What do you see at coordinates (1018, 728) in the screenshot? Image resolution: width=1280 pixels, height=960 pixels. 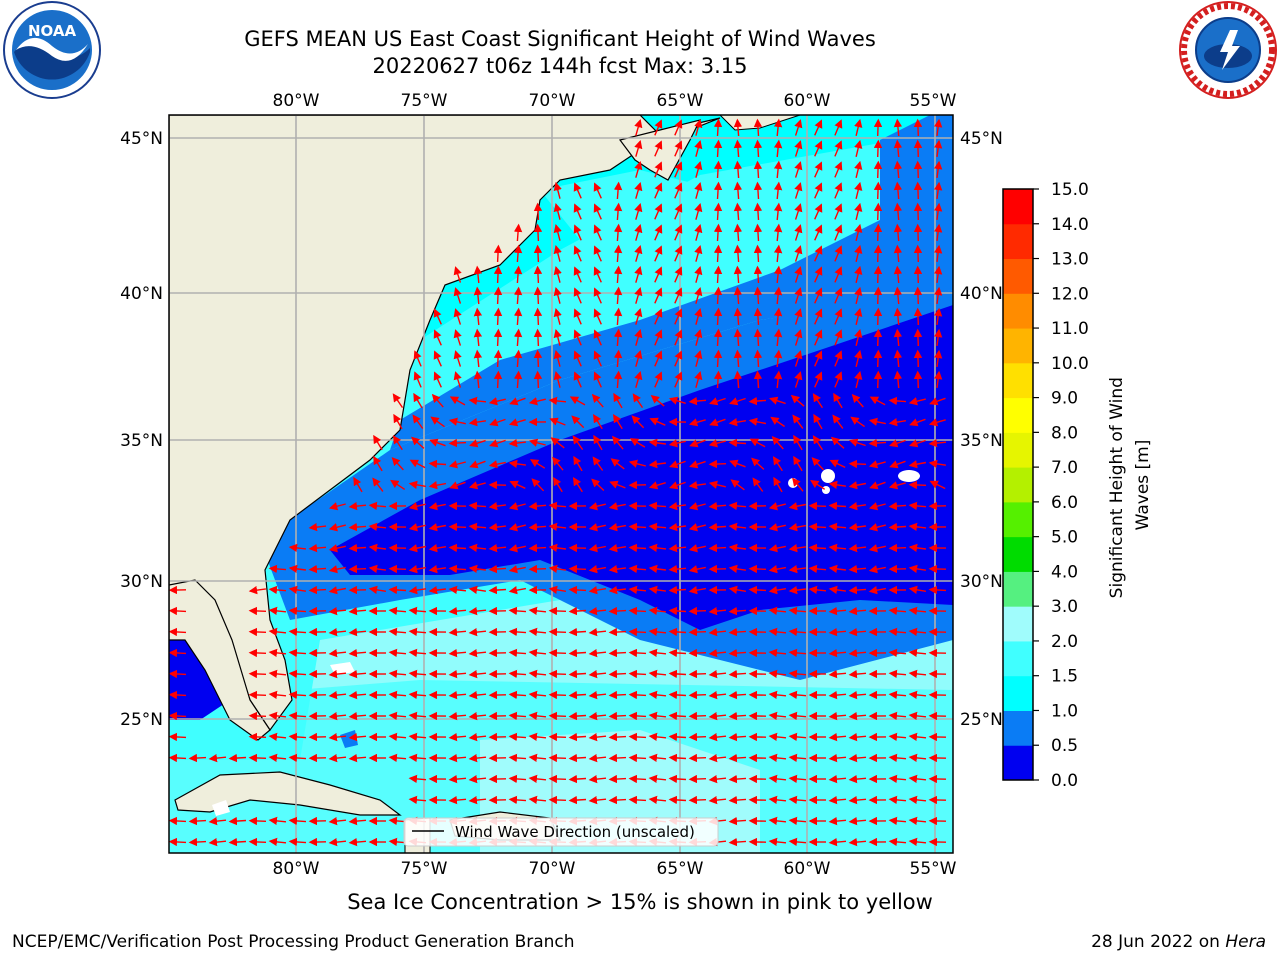 I see `colorbar-segment` at bounding box center [1018, 728].